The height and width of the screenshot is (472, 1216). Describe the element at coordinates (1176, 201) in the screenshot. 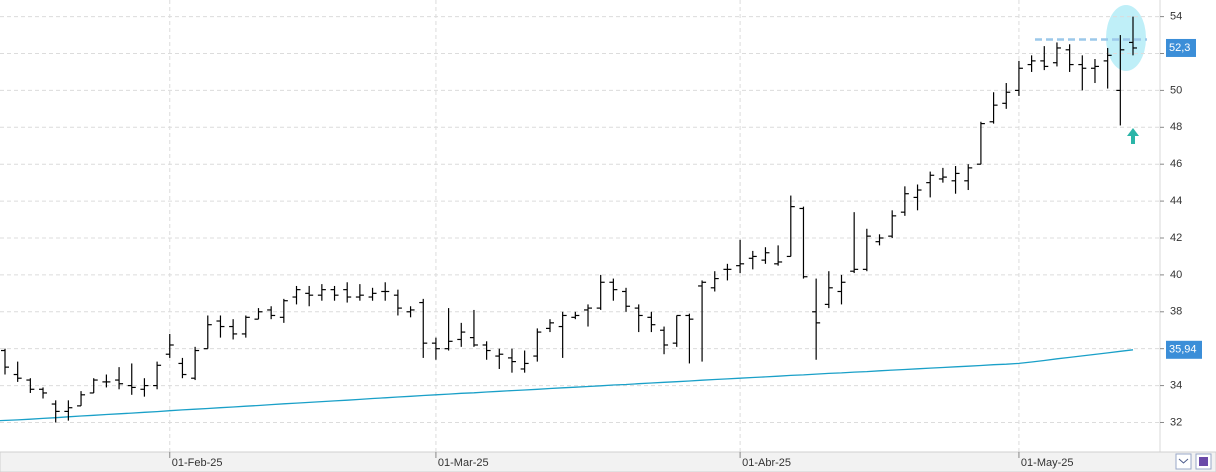

I see `y-tick-label: 44` at that location.